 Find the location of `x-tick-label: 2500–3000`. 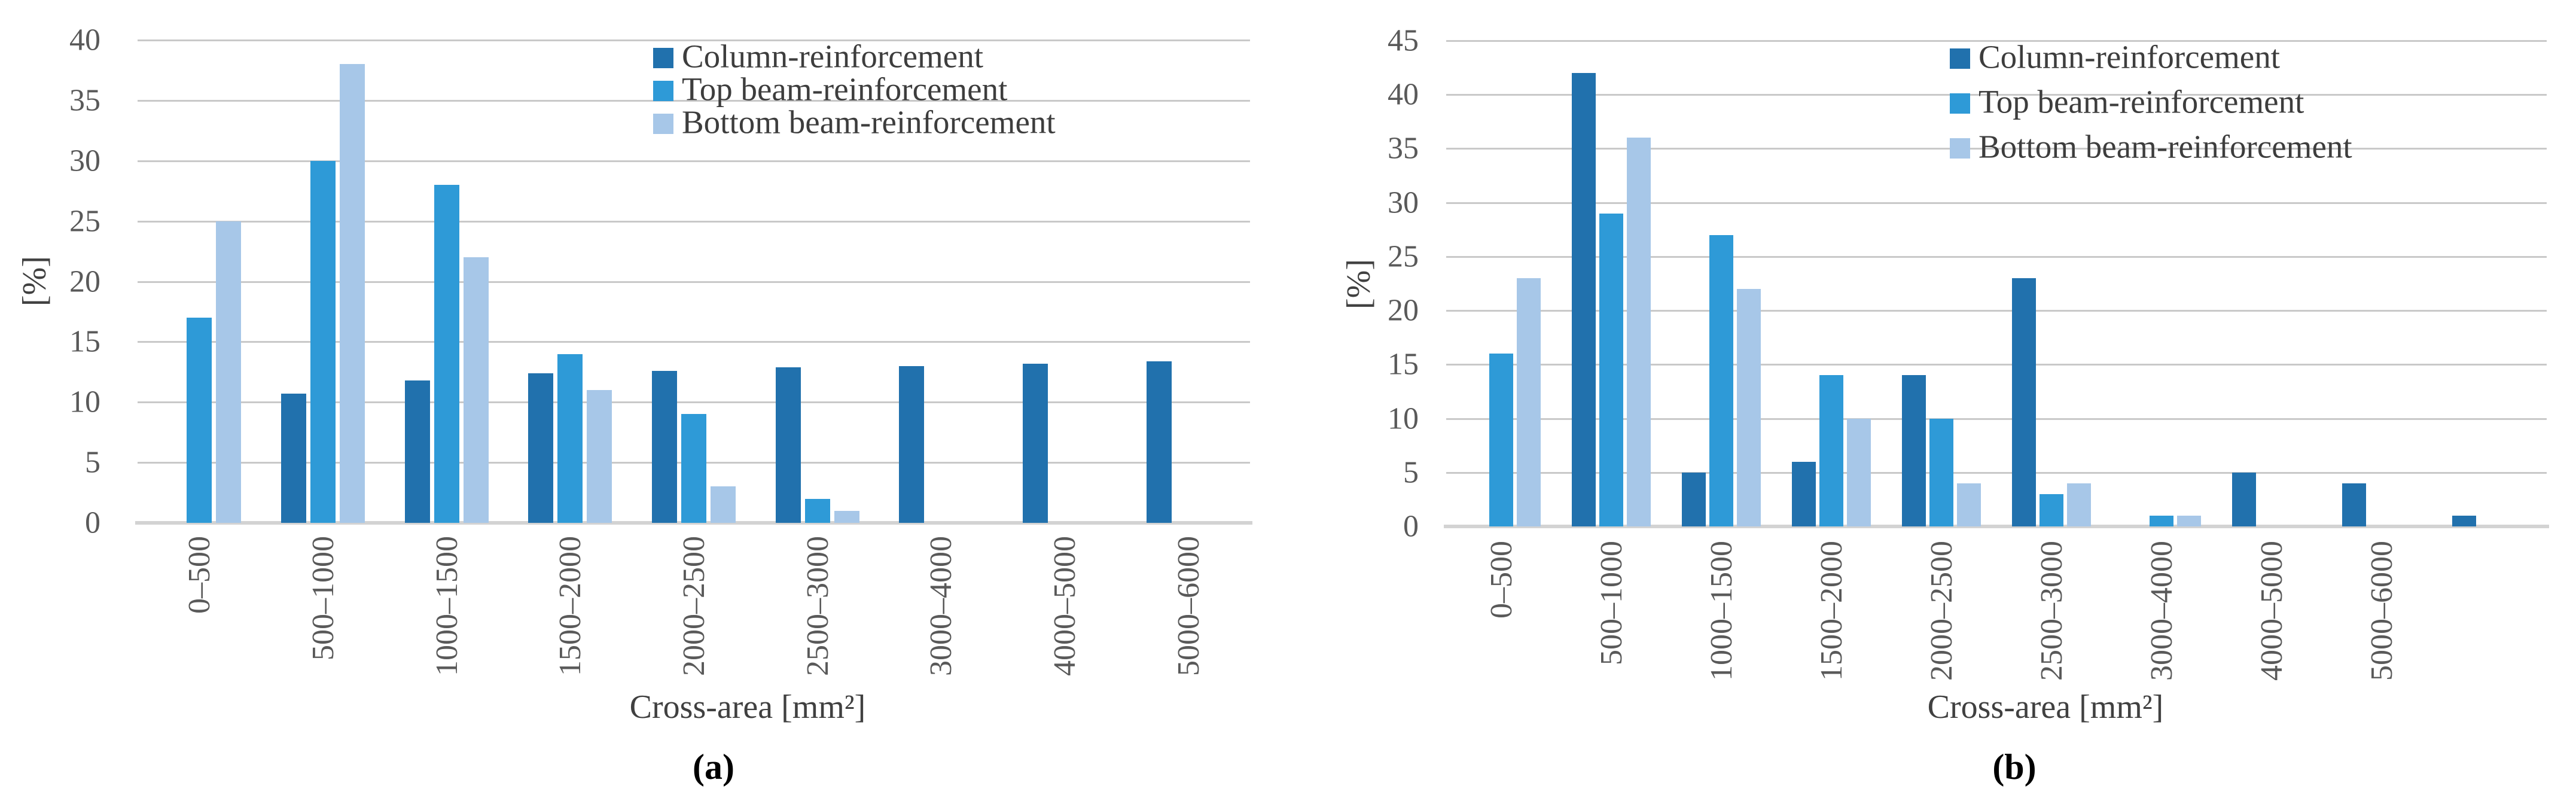

x-tick-label: 2500–3000 is located at coordinates (2052, 611).